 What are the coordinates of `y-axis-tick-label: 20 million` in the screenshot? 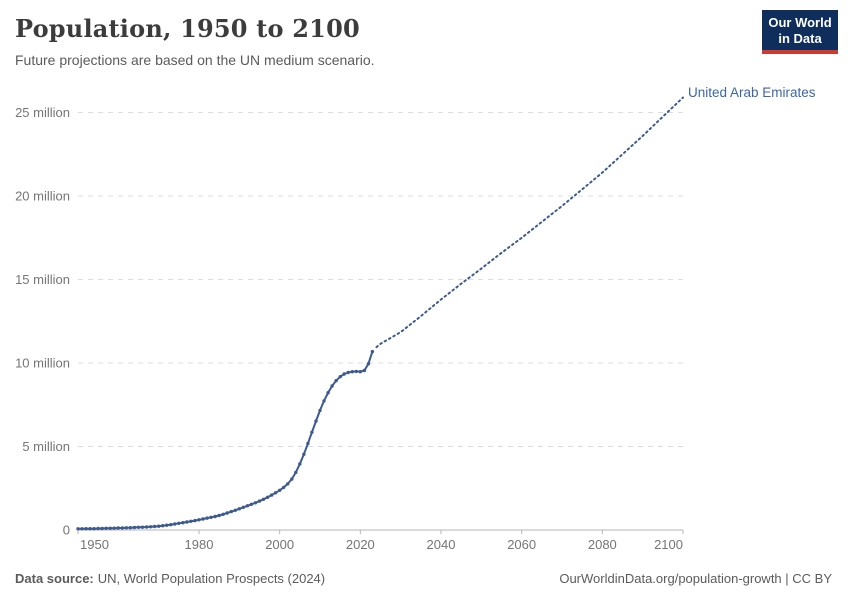 It's located at (42, 196).